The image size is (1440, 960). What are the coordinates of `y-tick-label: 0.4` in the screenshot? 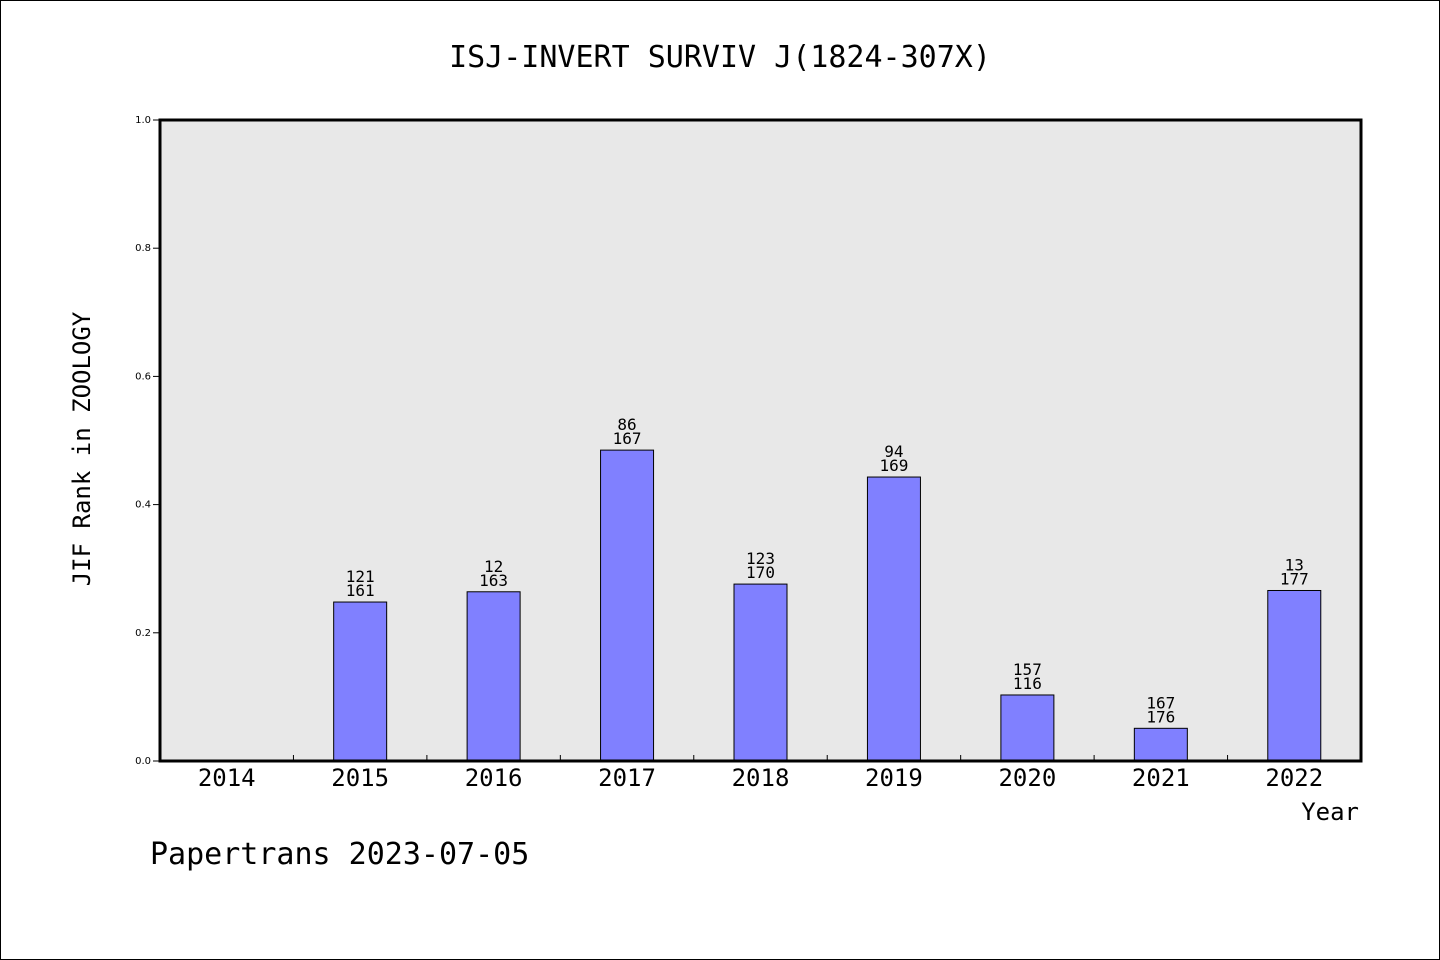 It's located at (143, 505).